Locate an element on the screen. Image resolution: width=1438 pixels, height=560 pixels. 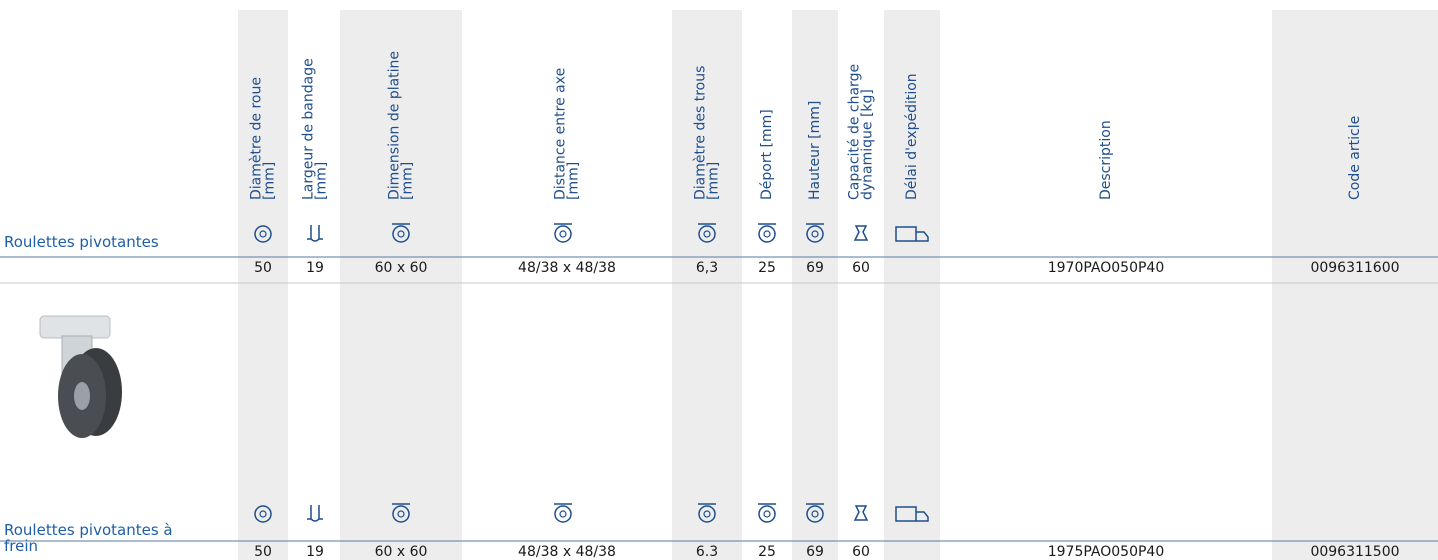
column-header: Hauteur [mm] is located at coordinates (815, 150).